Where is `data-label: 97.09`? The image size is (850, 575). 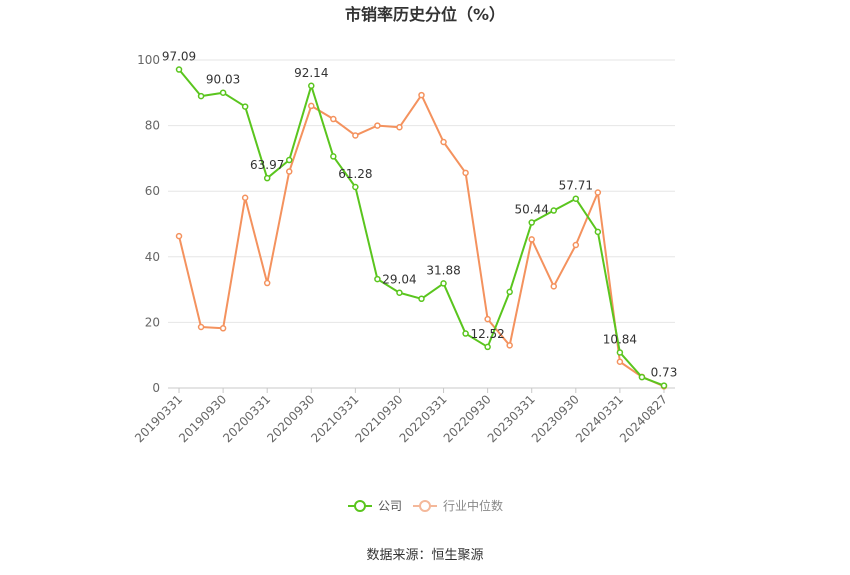
data-label: 97.09 is located at coordinates (179, 57).